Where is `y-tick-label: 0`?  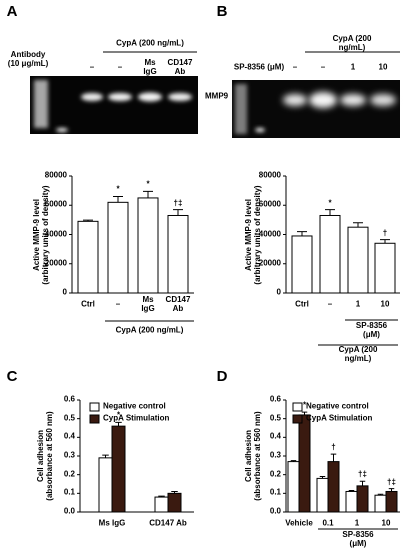 y-tick-label: 0 is located at coordinates (64, 292).